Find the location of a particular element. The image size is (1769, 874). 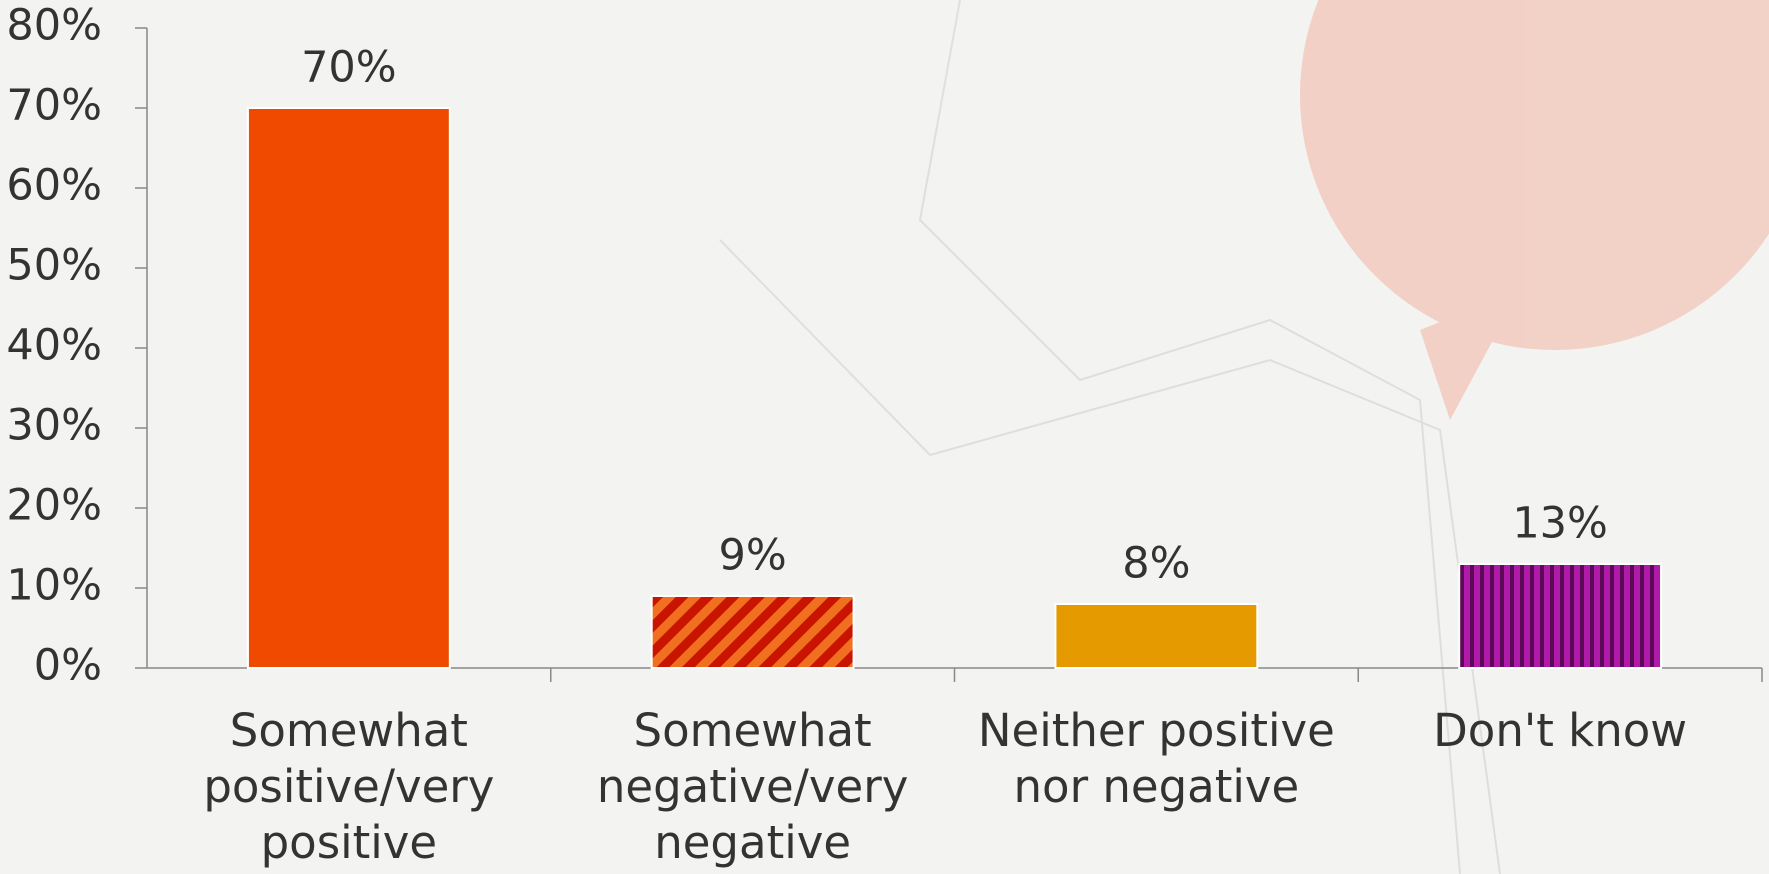

x-tick-label: Neither positive nor negative is located at coordinates (1156, 758).